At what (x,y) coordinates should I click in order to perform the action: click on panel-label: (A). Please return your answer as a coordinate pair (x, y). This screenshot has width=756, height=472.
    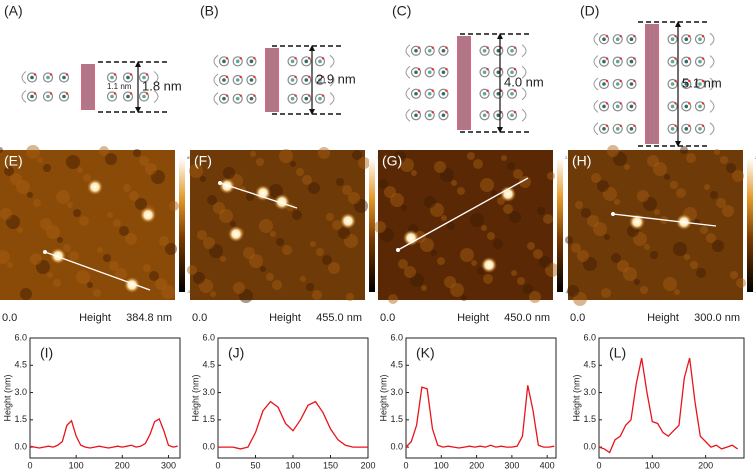
    Looking at the image, I should click on (13, 11).